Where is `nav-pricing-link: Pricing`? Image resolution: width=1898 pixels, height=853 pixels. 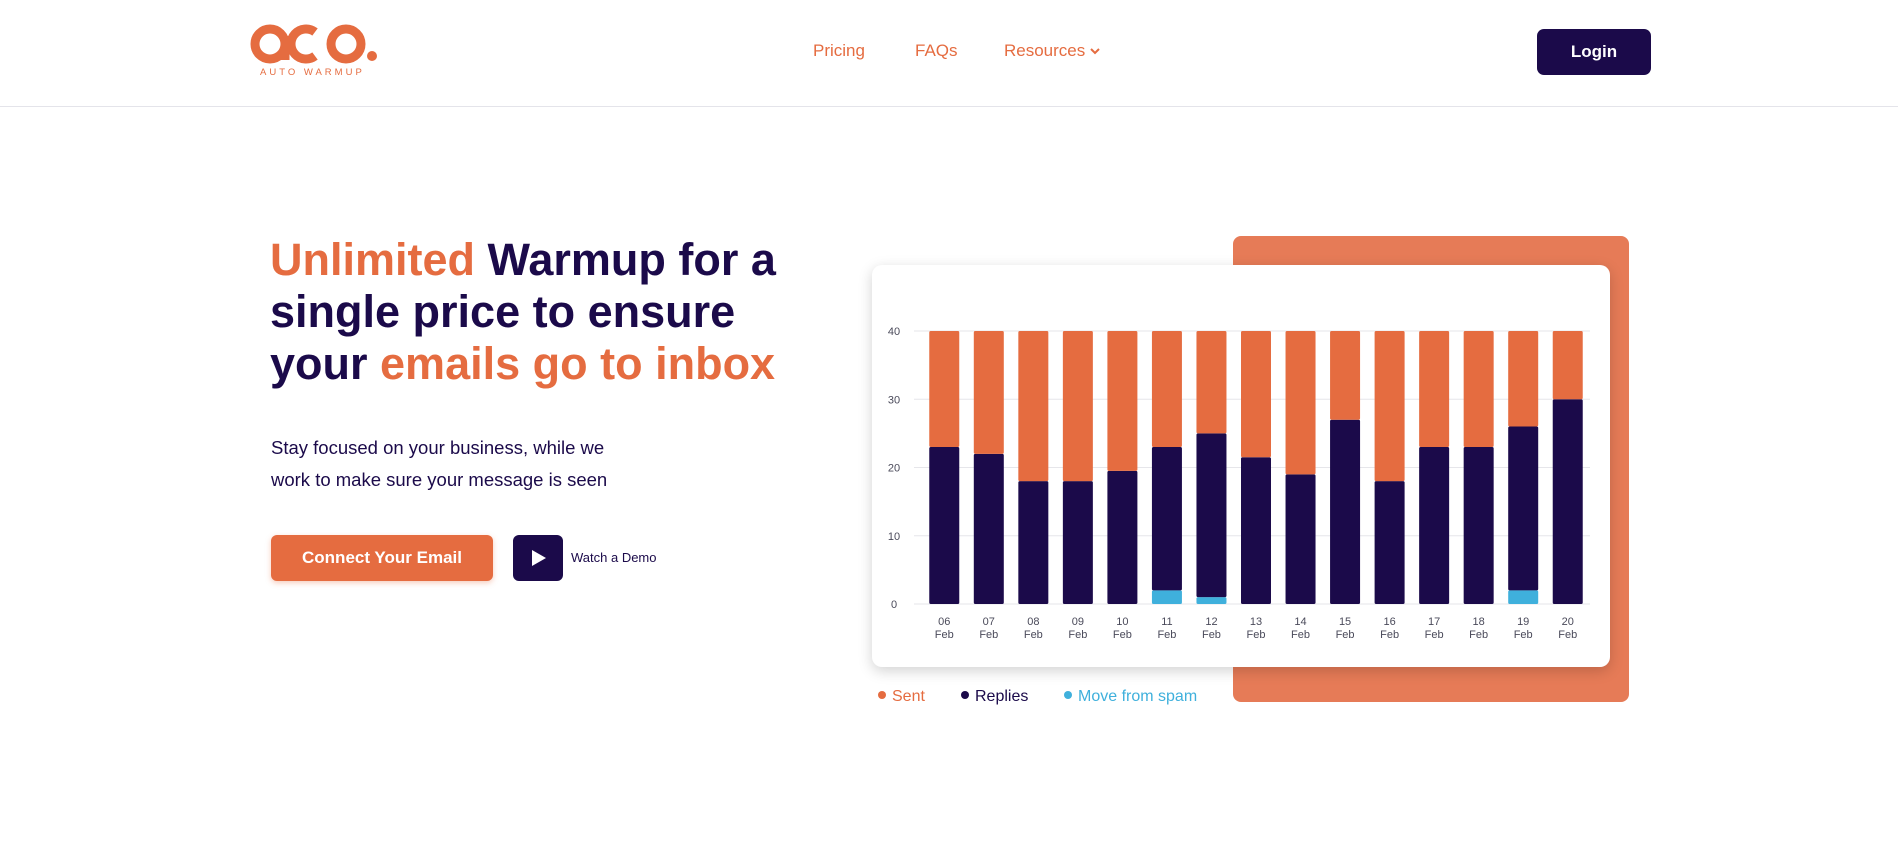 nav-pricing-link: Pricing is located at coordinates (839, 50).